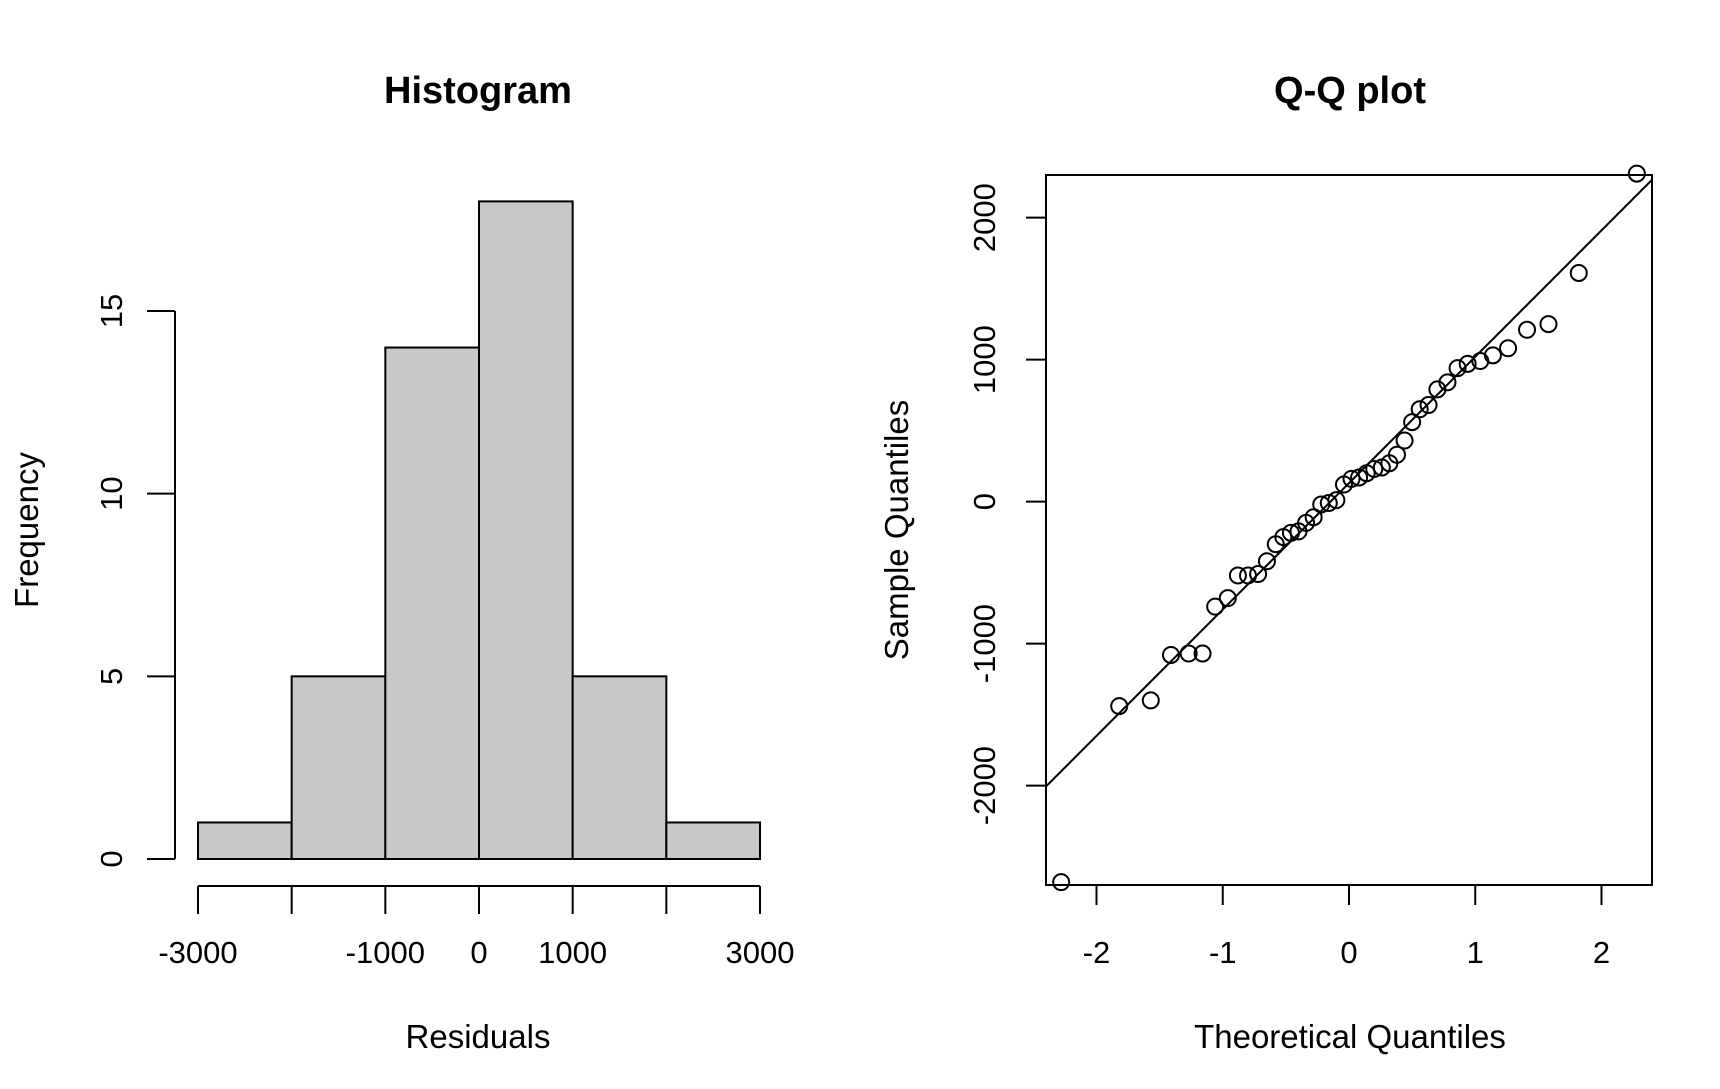  What do you see at coordinates (1223, 952) in the screenshot?
I see `qq-x-tick-label: -1` at bounding box center [1223, 952].